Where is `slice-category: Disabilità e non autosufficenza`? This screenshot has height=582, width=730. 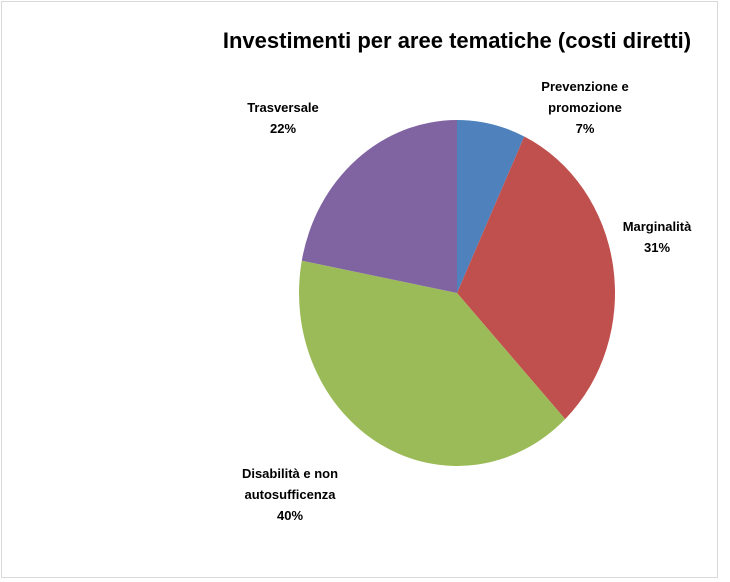 slice-category: Disabilità e non autosufficenza is located at coordinates (290, 484).